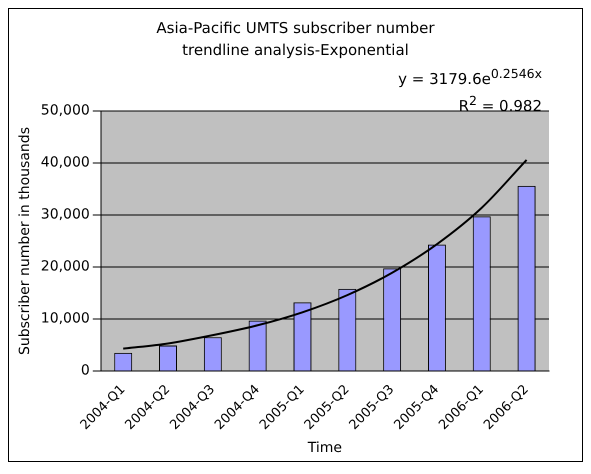  Describe the element at coordinates (25, 241) in the screenshot. I see `y-axis-title: Subscriber number in thousands` at that location.